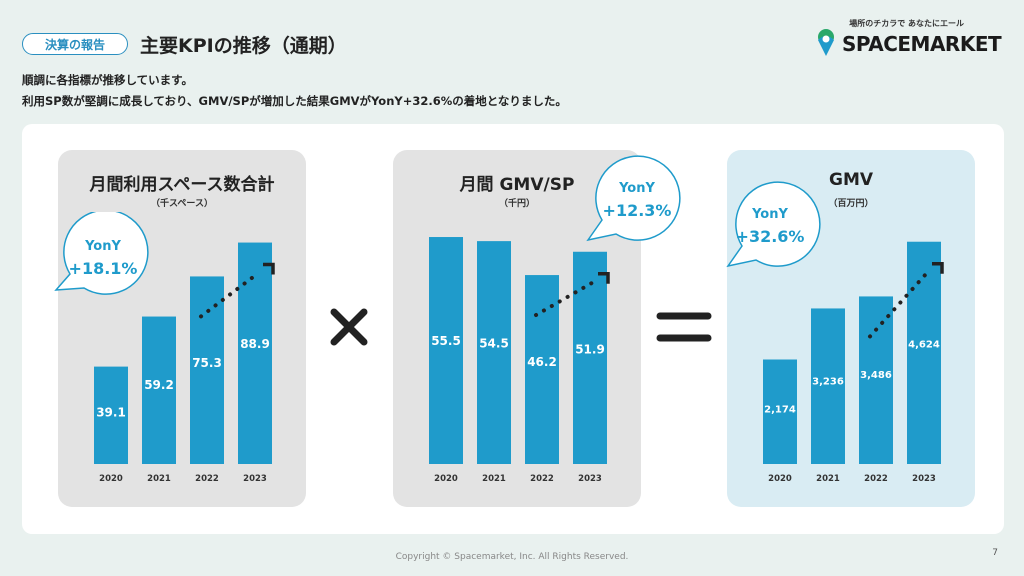 This screenshot has height=576, width=1024. I want to click on times-operator-icon, so click(349, 327).